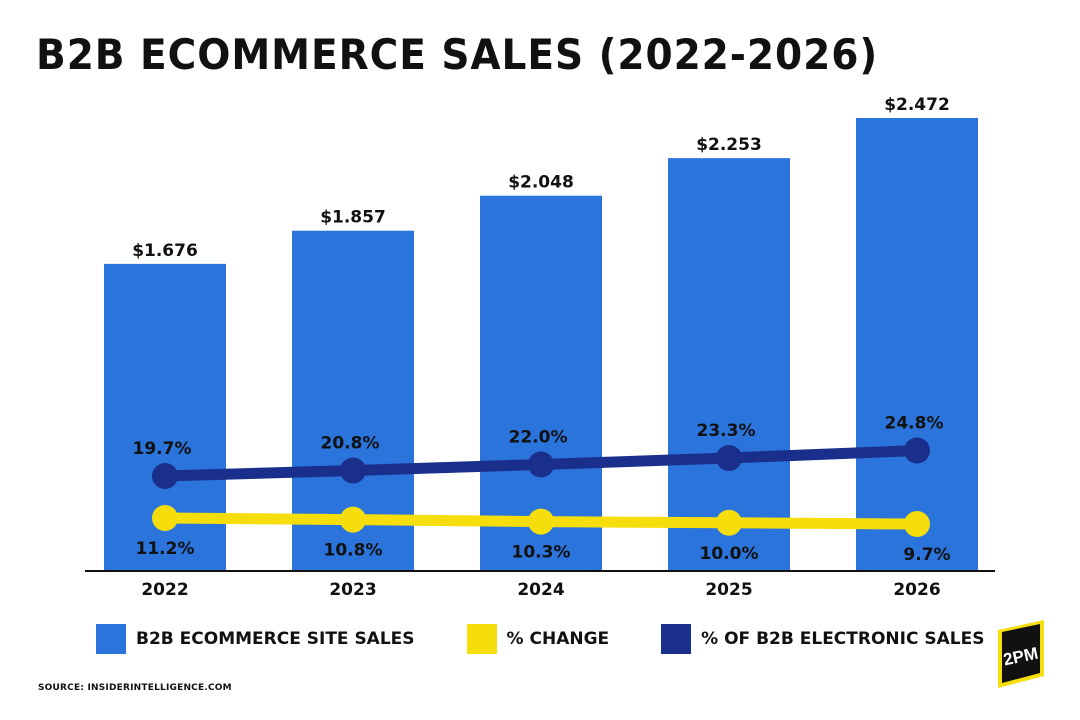 The height and width of the screenshot is (720, 1080). I want to click on x-tick-label-2024: 2024, so click(540, 590).